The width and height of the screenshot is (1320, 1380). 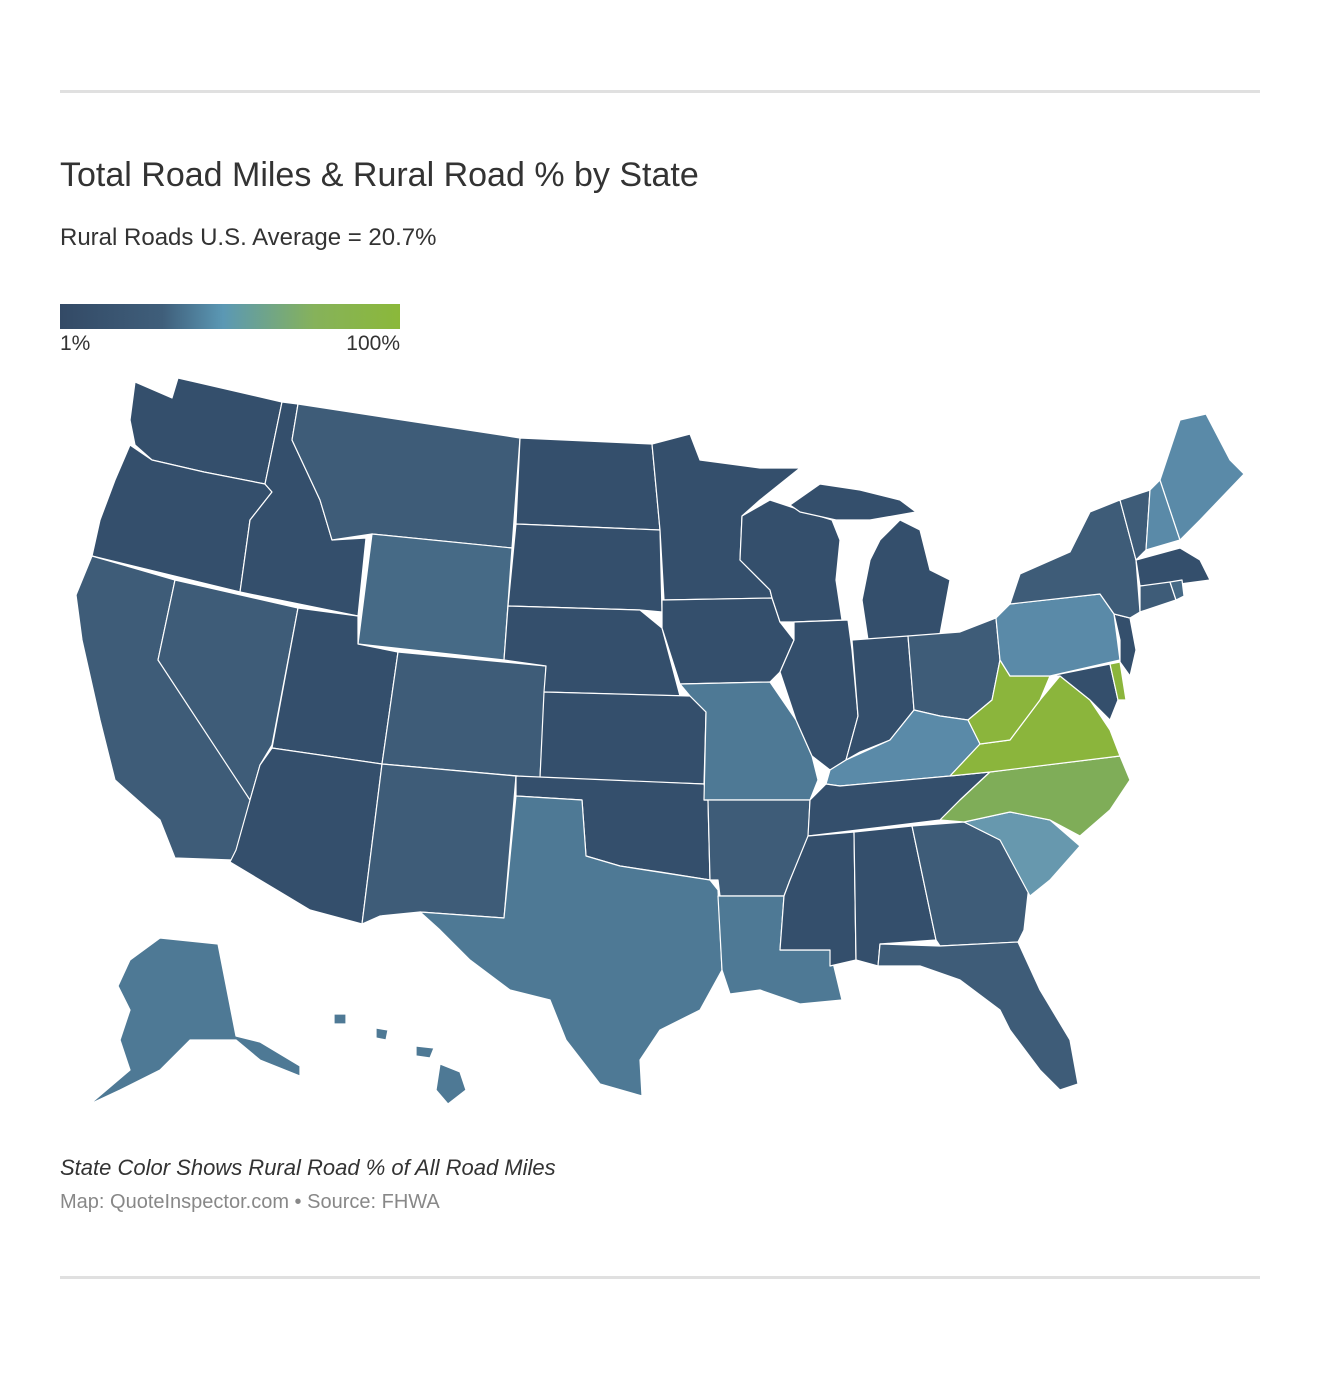 I want to click on state-me, so click(x=1202, y=477).